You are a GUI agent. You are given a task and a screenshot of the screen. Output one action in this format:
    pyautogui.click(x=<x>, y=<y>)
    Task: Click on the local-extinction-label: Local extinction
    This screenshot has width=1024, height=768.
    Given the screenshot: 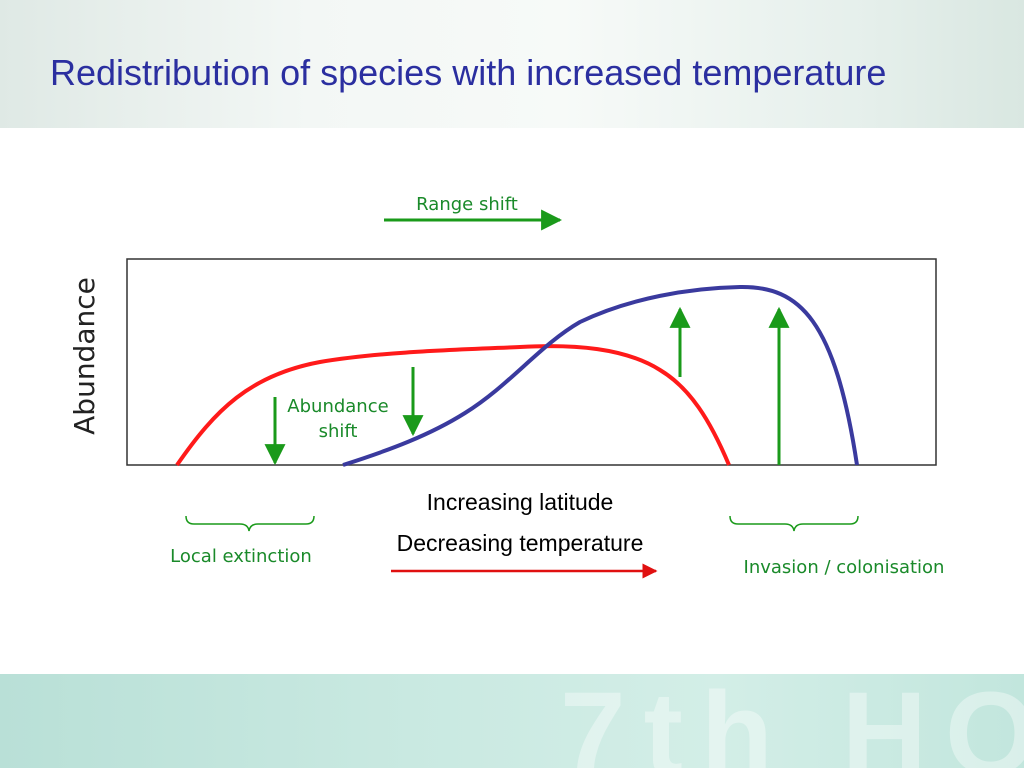 What is the action you would take?
    pyautogui.click(x=241, y=556)
    